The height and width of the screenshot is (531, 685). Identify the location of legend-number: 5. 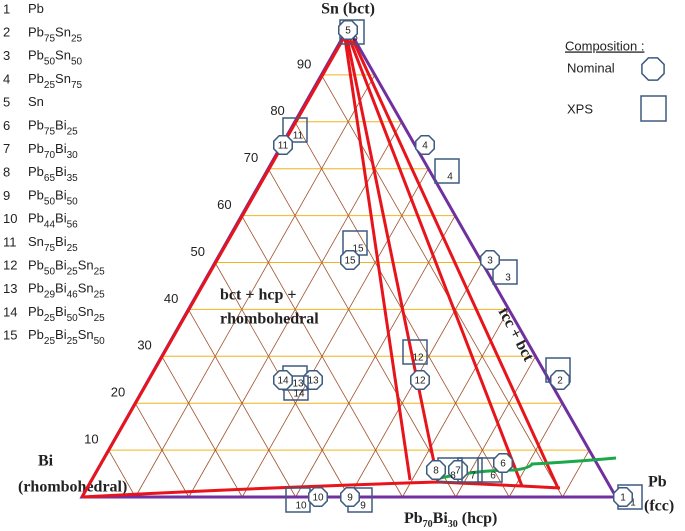
(6, 102).